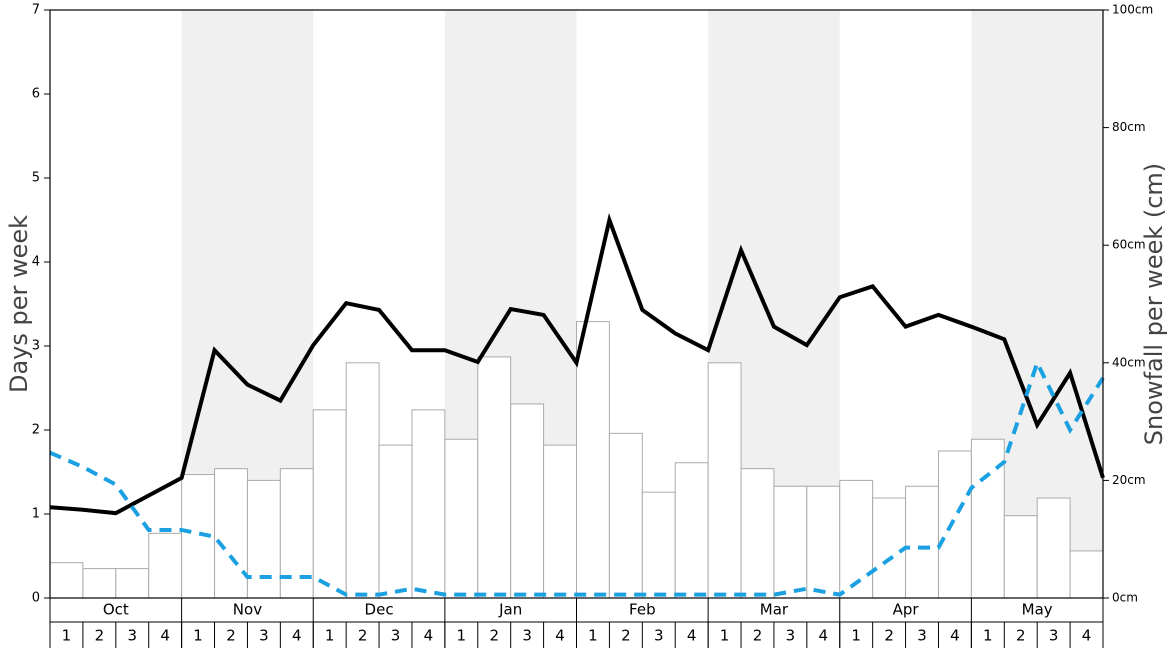  I want to click on y2-tick-label: 60cm, so click(1129, 245).